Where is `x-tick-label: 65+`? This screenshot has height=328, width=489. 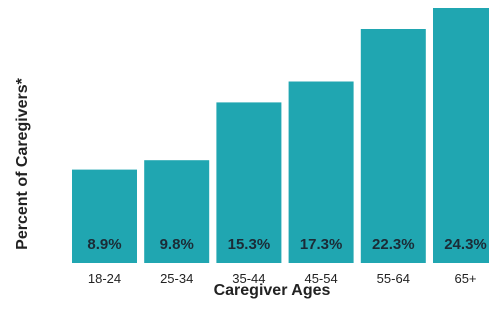
x-tick-label: 65+ is located at coordinates (465, 278).